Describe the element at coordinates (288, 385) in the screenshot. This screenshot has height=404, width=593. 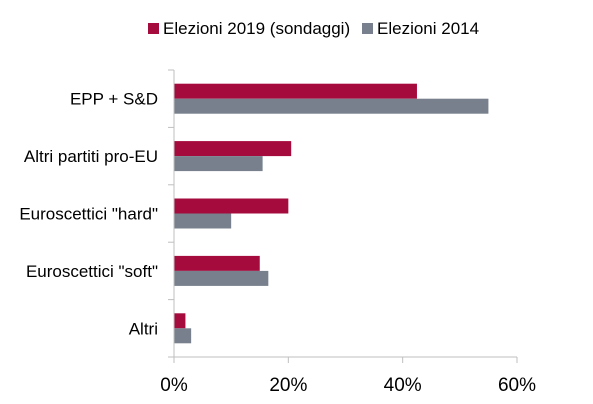
I see `x-tick-label: 20%` at that location.